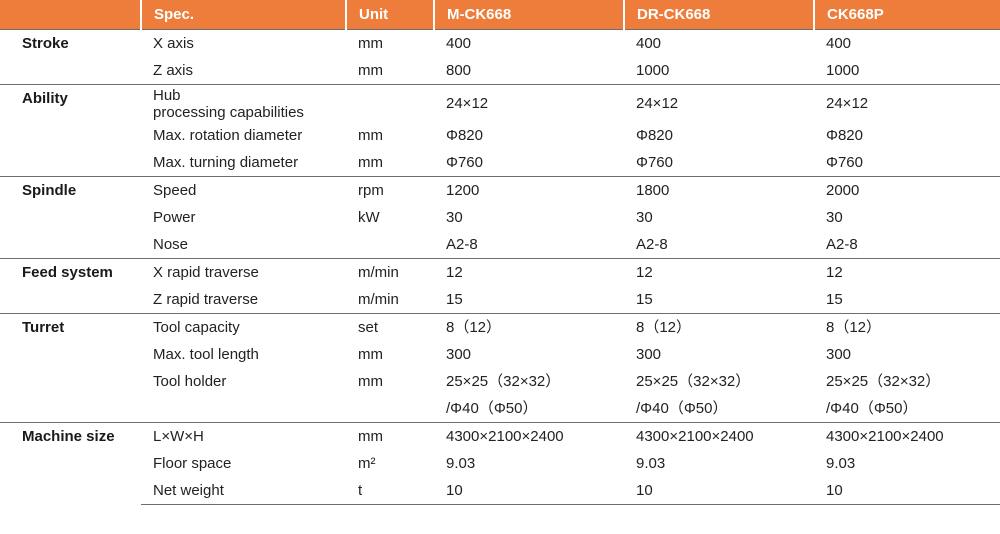 This screenshot has height=534, width=1000. Describe the element at coordinates (907, 163) in the screenshot. I see `value-cell-model-3: Φ760` at that location.